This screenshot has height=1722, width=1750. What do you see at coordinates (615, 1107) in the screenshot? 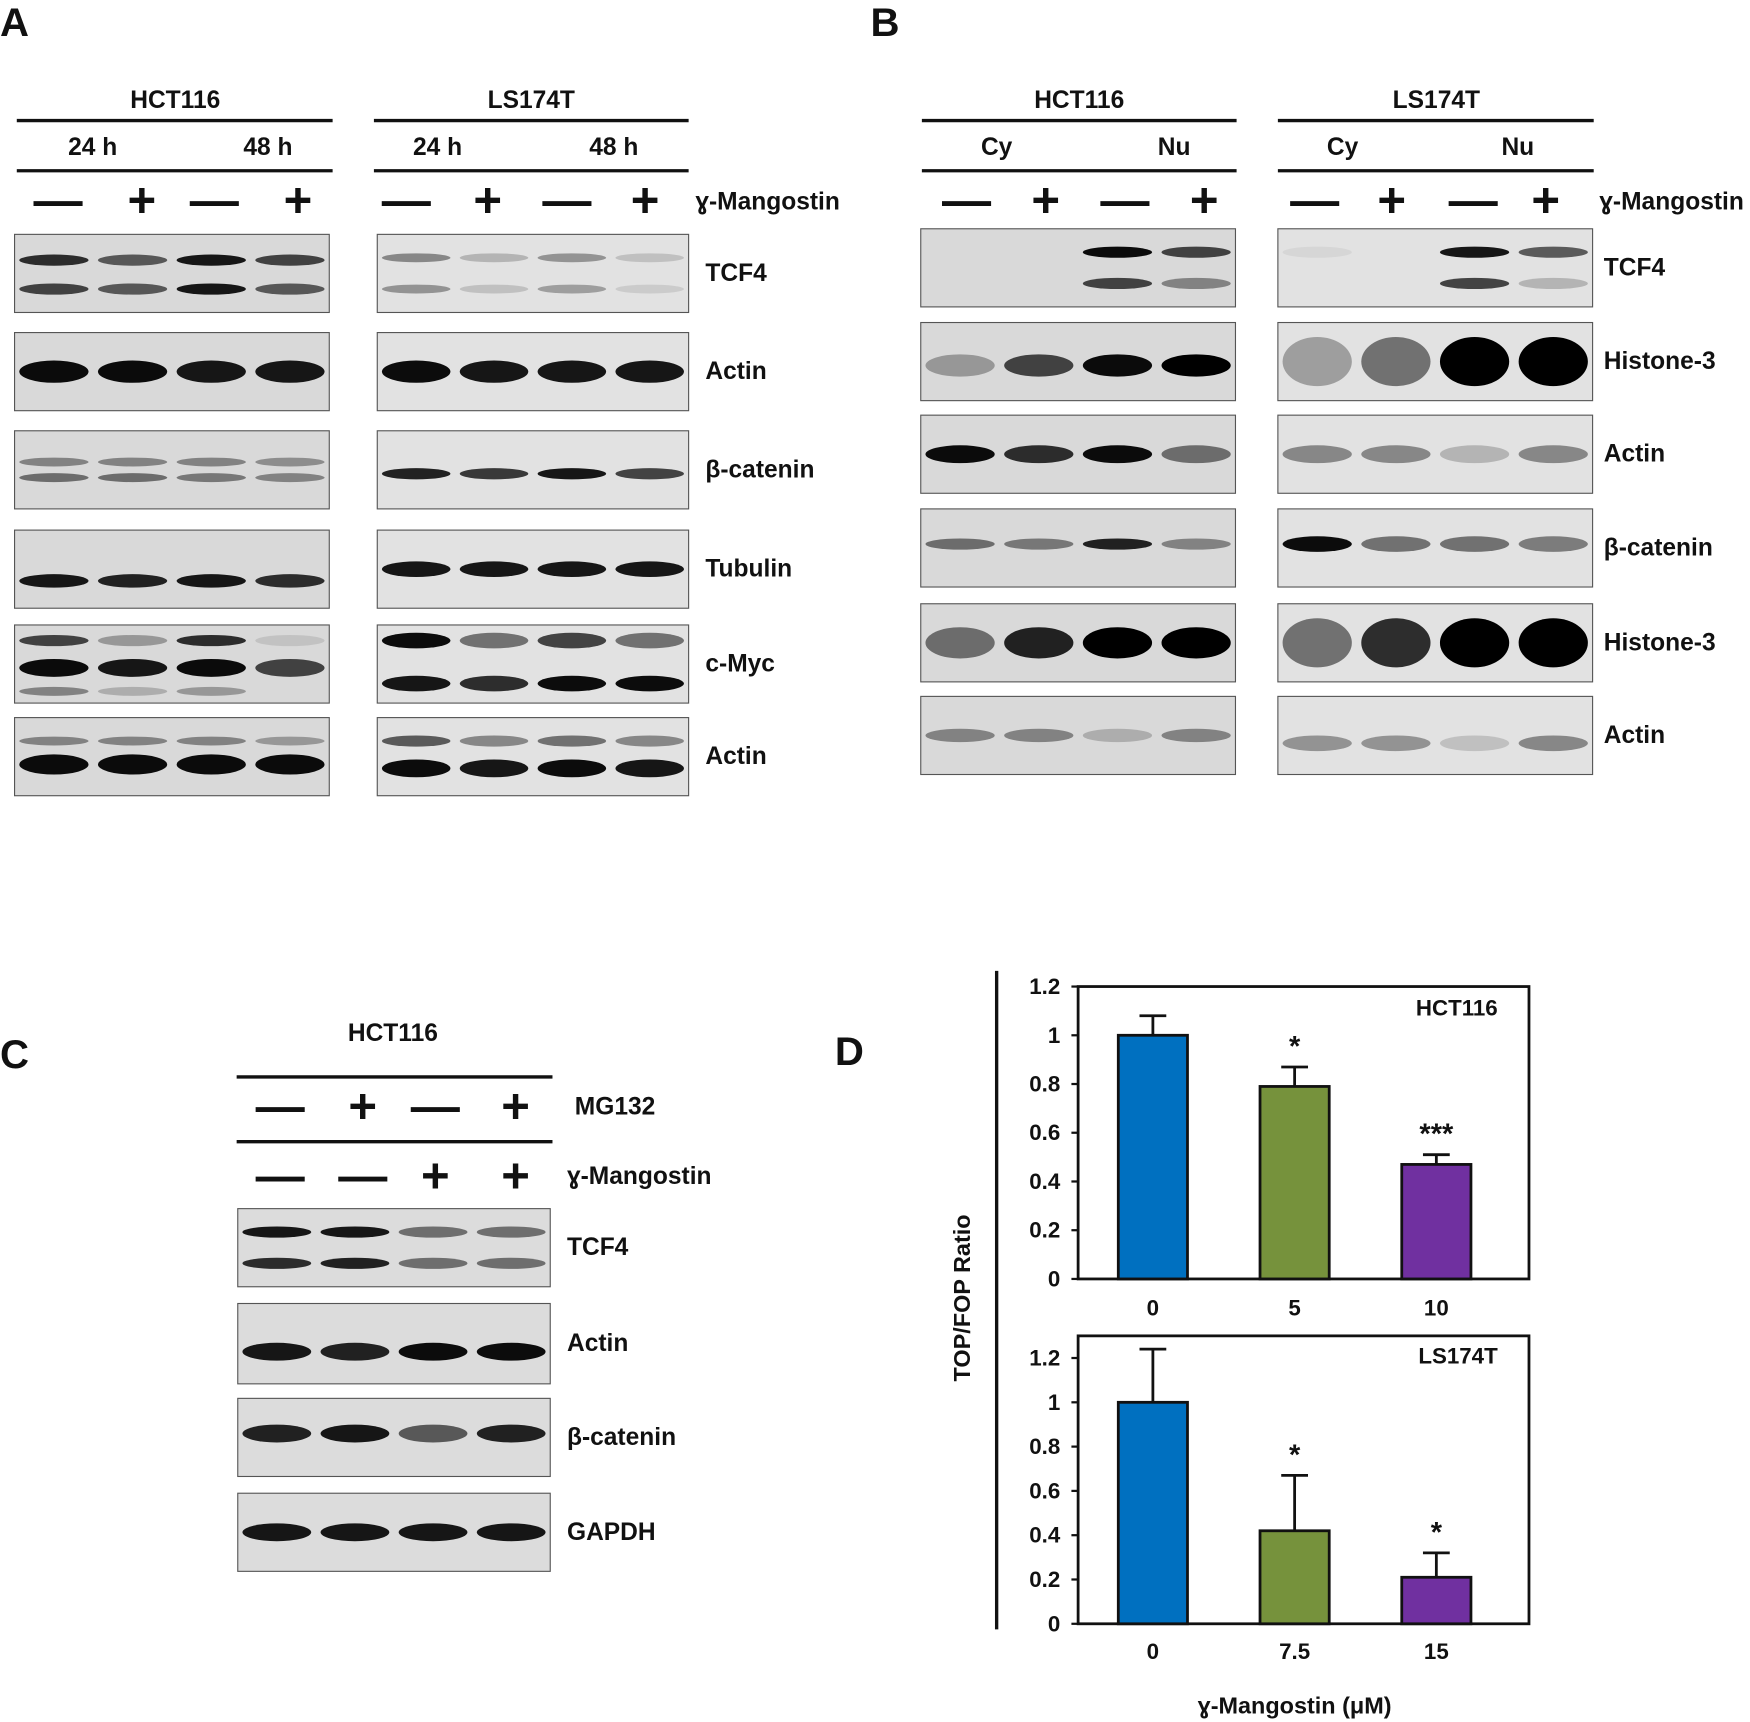
I see `treatment-label: MG132` at bounding box center [615, 1107].